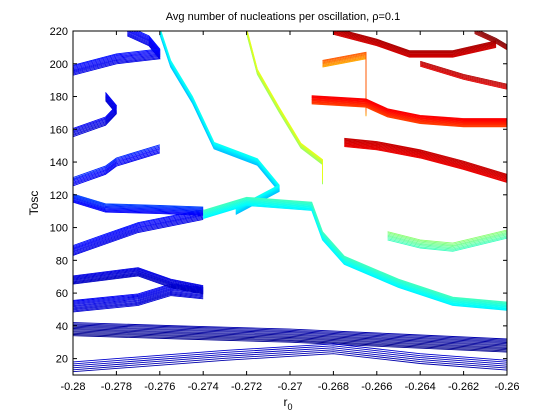 The height and width of the screenshot is (420, 560). Describe the element at coordinates (59, 130) in the screenshot. I see `y-tick-label: 160` at that location.